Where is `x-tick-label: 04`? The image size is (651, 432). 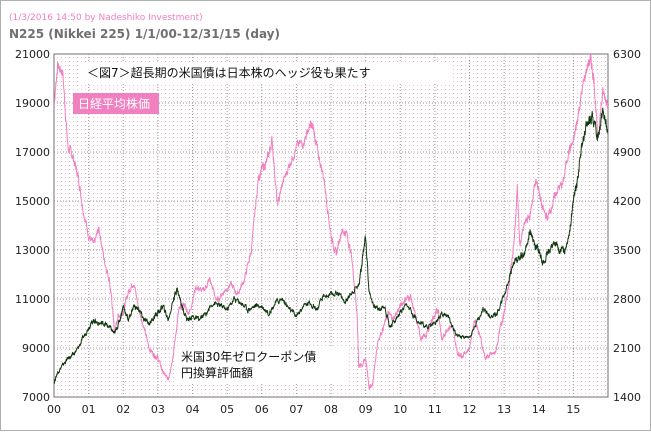 x-tick-label: 04 is located at coordinates (193, 409).